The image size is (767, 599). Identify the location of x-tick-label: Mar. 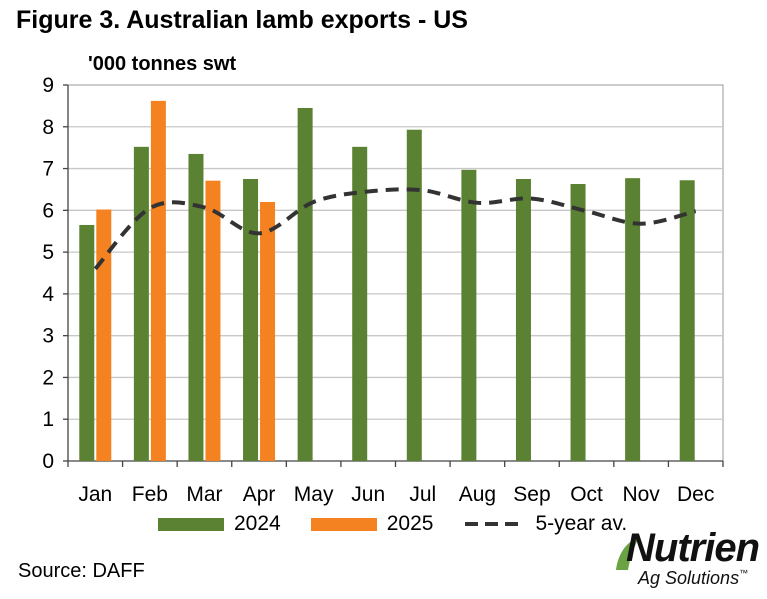
(204, 494).